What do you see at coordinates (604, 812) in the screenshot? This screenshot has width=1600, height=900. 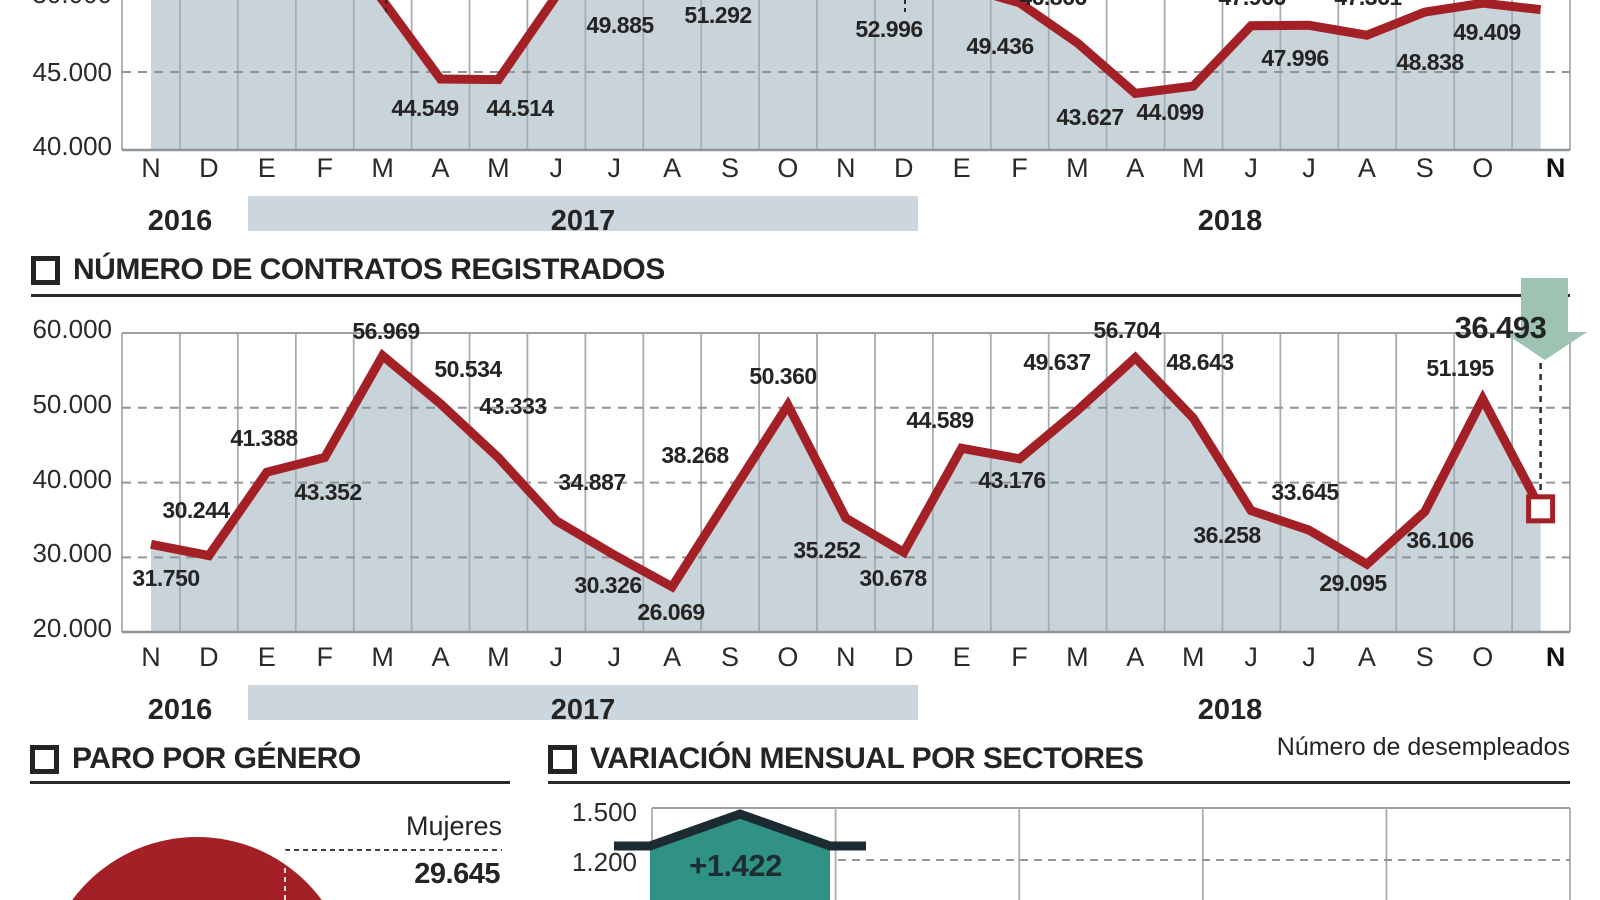 I see `sectores-ytick-1500: 1.500` at bounding box center [604, 812].